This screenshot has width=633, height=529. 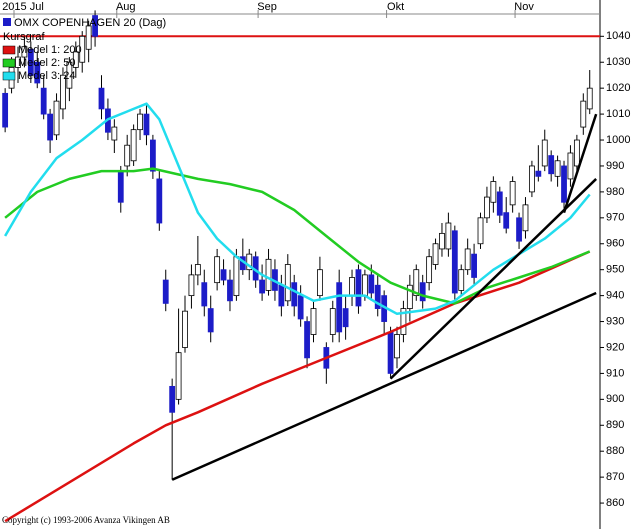 What do you see at coordinates (267, 7) in the screenshot?
I see `x-tick-label: Sep` at bounding box center [267, 7].